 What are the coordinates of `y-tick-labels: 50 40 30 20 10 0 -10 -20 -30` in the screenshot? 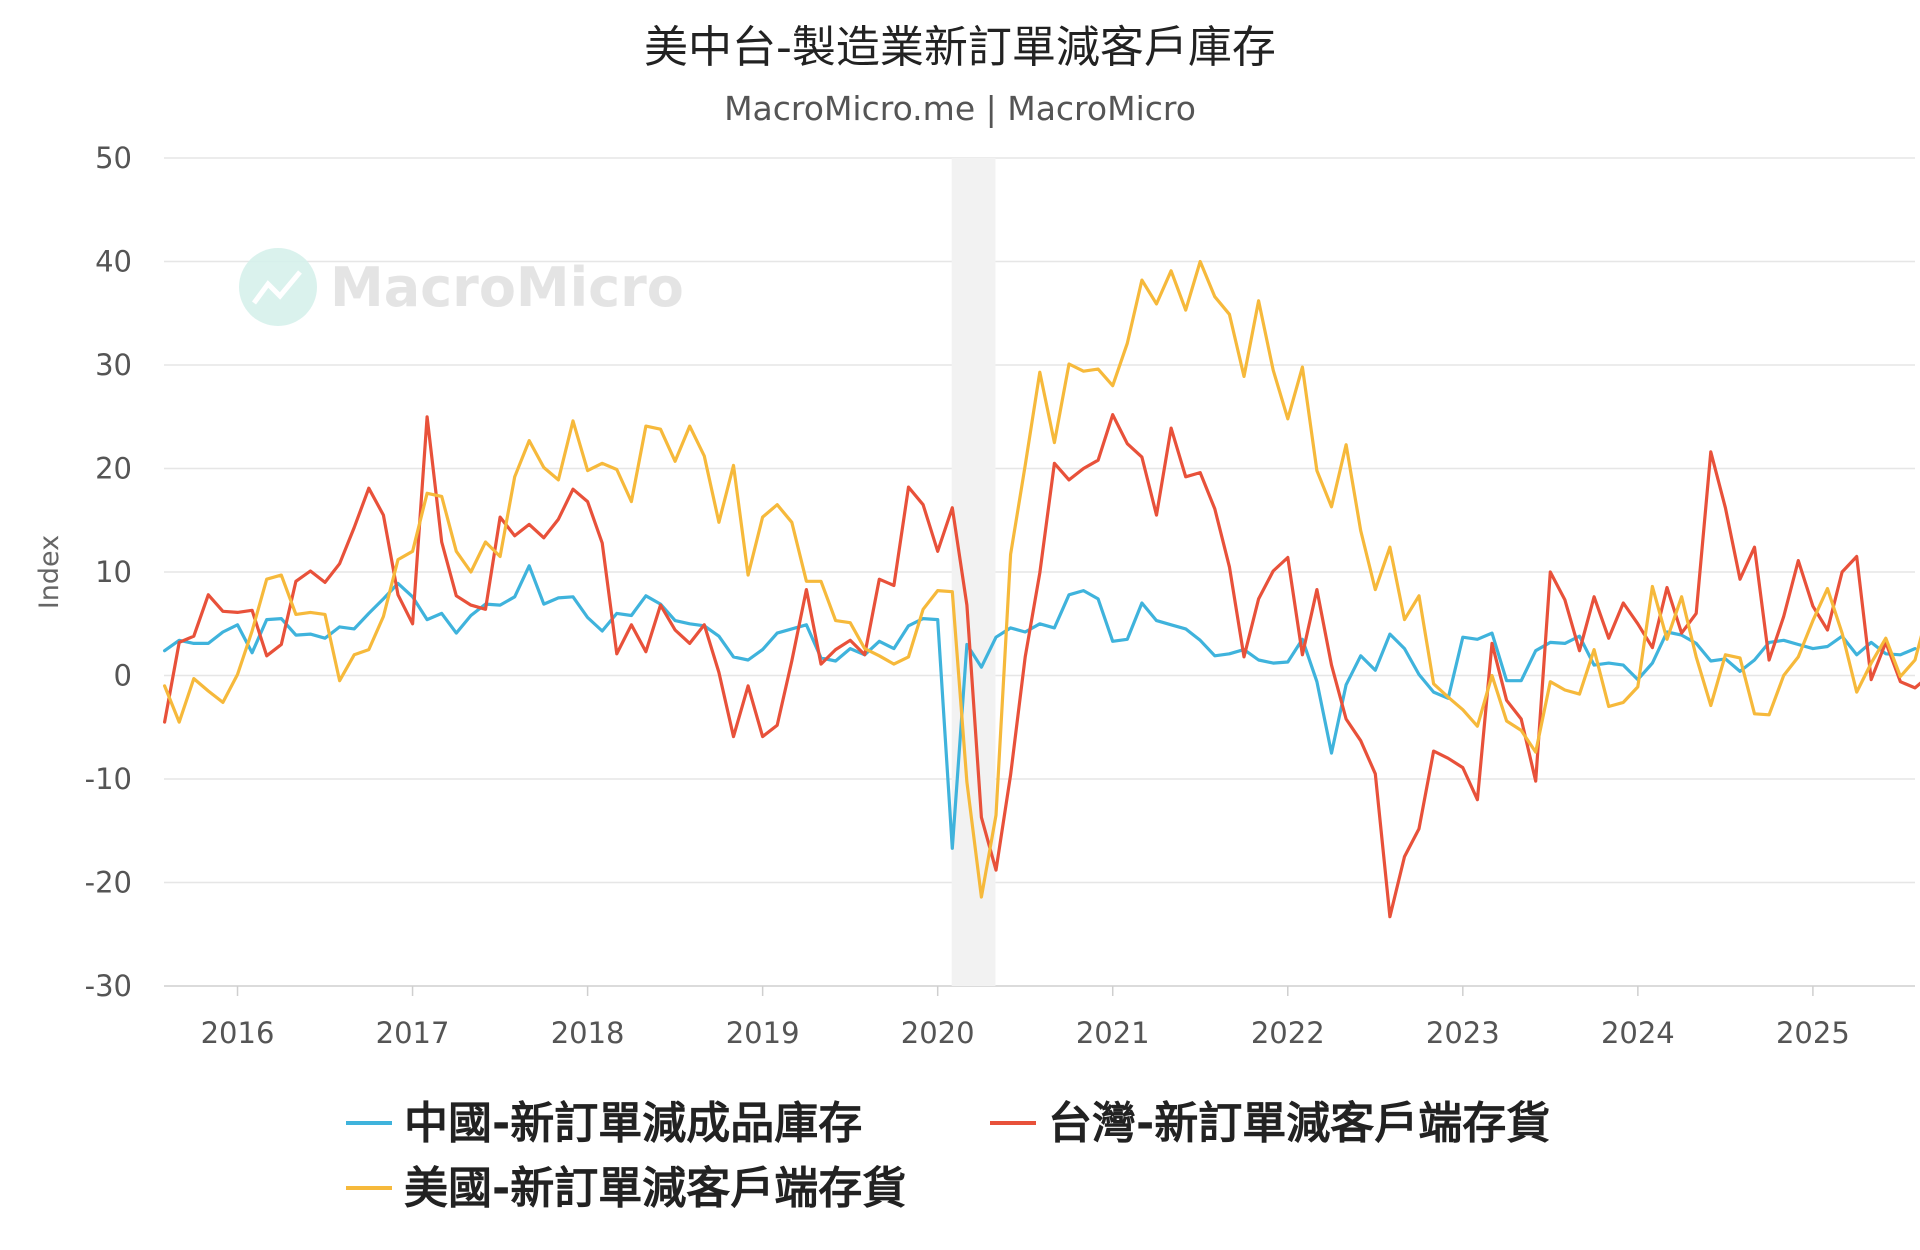 It's located at (108, 572).